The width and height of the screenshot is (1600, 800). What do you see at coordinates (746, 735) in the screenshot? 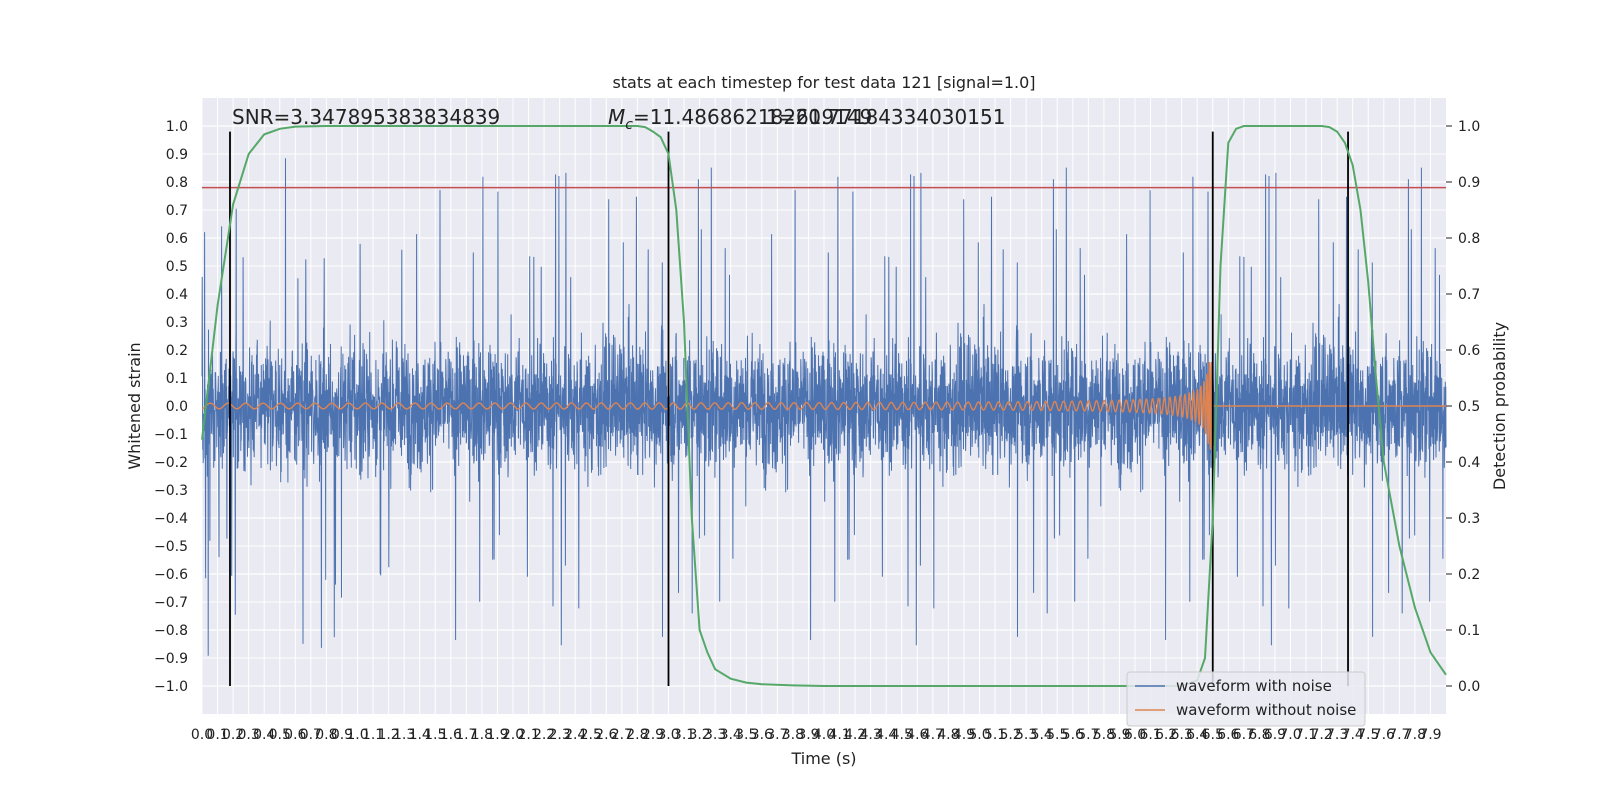
I see `x-tick-label: 3.5` at bounding box center [746, 735].